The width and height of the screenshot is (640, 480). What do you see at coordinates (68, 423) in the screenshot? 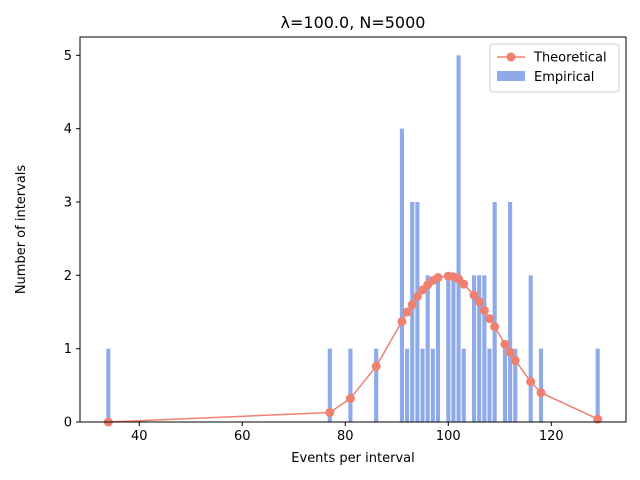
I see `y-tick-label: 0` at bounding box center [68, 423].